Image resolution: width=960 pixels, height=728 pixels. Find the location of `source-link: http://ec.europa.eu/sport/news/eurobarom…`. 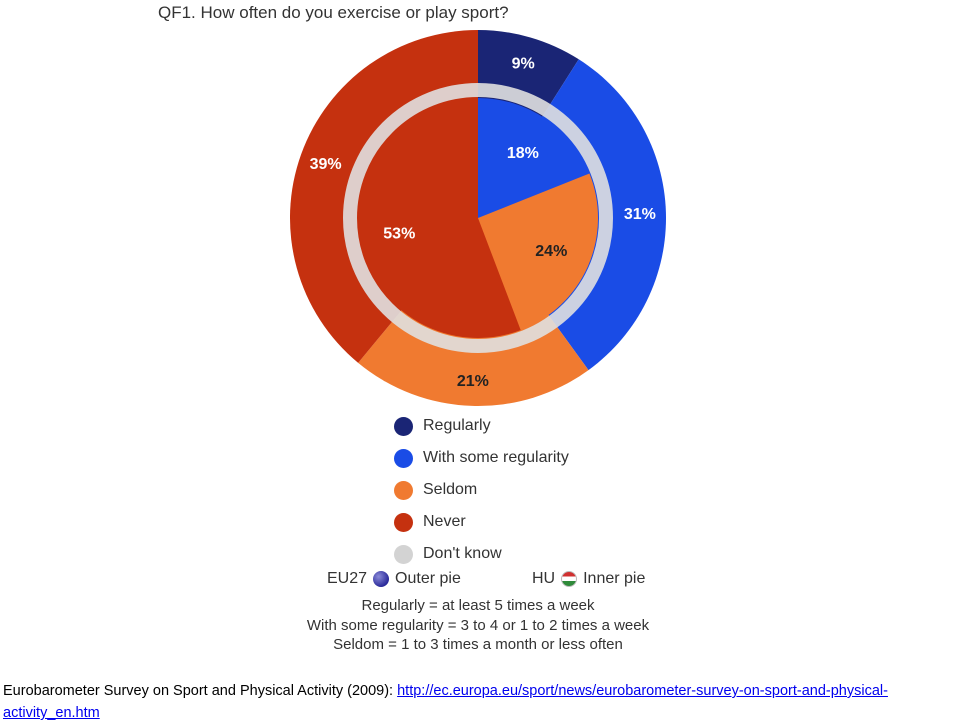

source-link: http://ec.europa.eu/sport/news/eurobarom… is located at coordinates (445, 702).